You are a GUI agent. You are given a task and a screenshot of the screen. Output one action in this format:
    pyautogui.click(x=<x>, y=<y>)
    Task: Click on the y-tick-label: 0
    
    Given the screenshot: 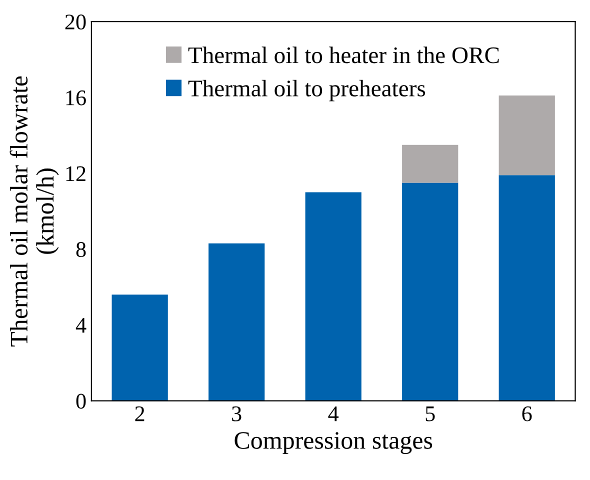 What is the action you would take?
    pyautogui.click(x=81, y=401)
    